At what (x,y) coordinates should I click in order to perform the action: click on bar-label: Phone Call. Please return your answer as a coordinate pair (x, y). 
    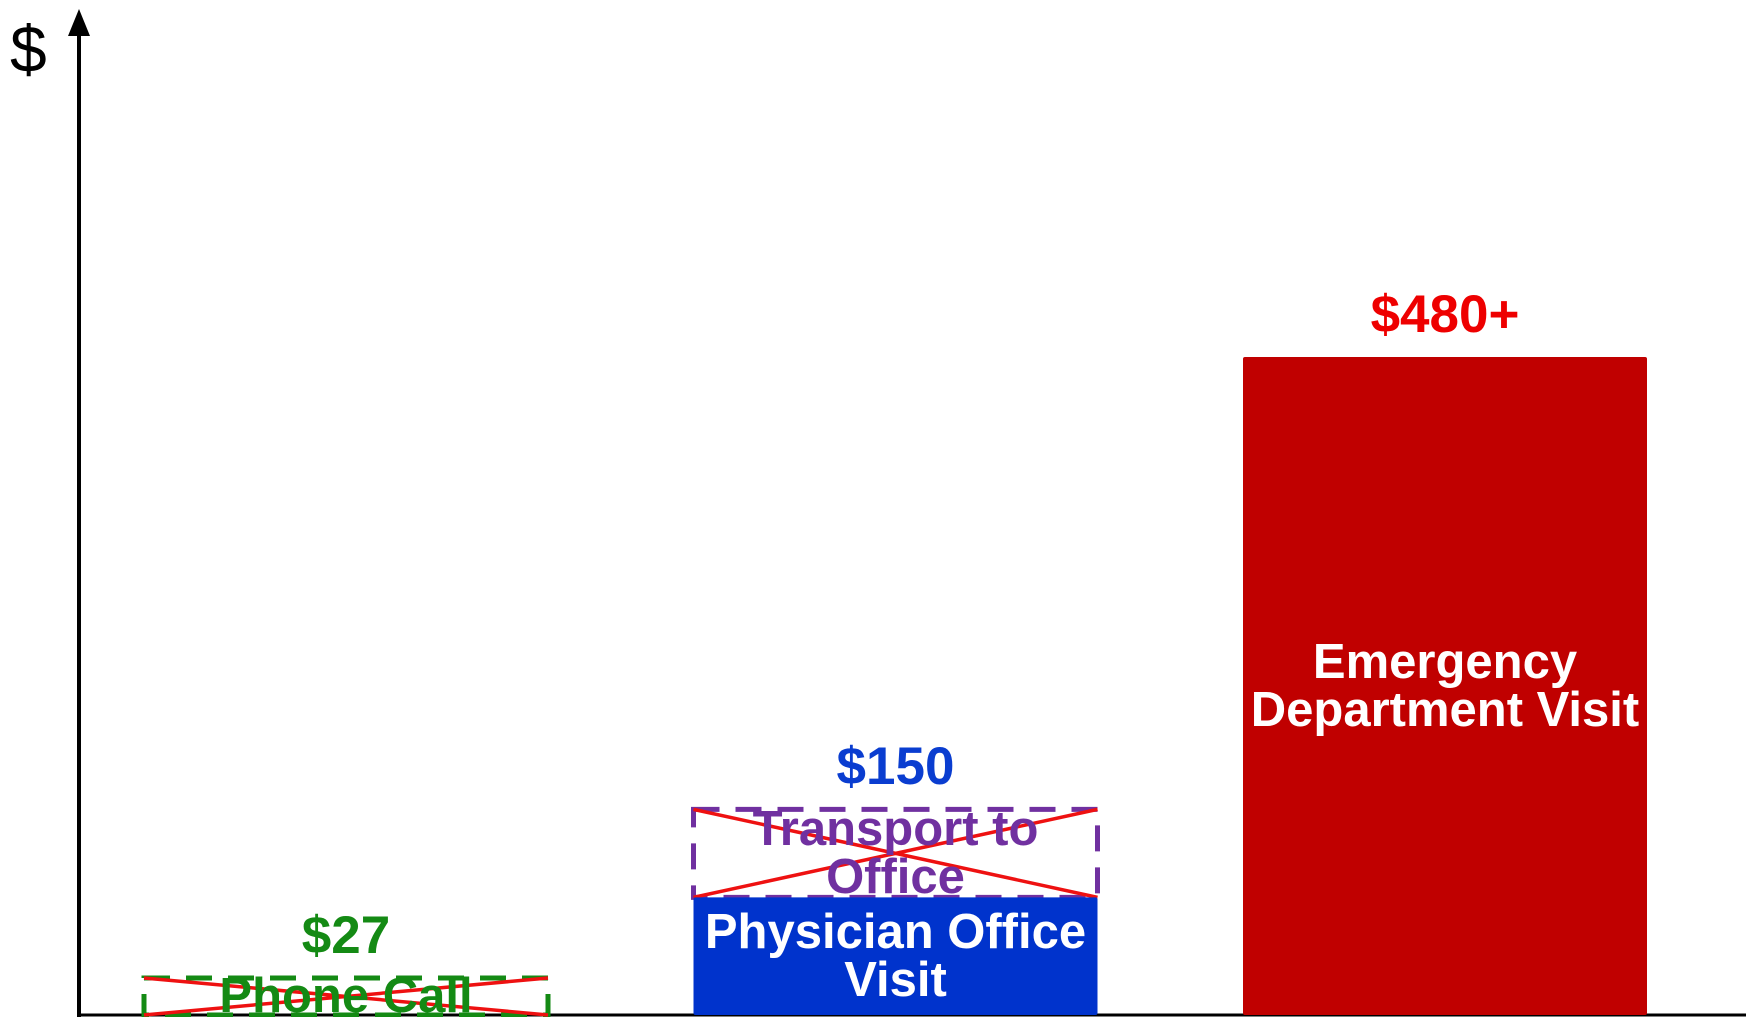
    Looking at the image, I should click on (346, 993).